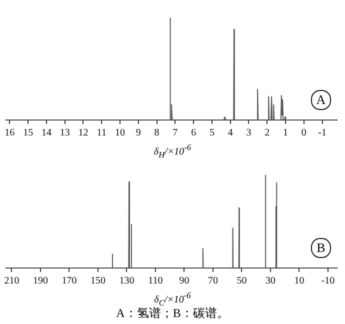 This screenshot has width=345, height=324. Describe the element at coordinates (175, 133) in the screenshot. I see `x-tick-label: 7` at that location.